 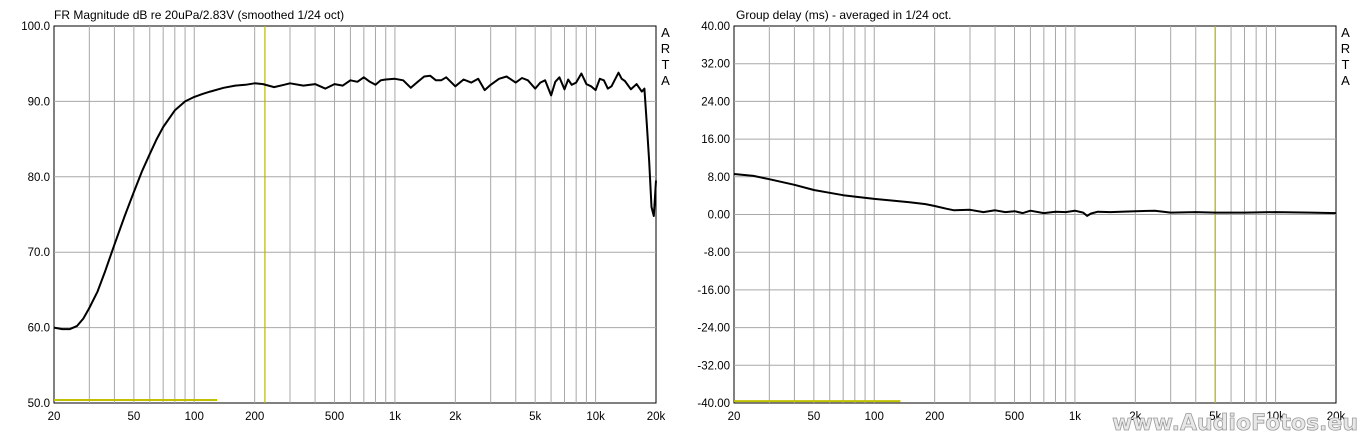 I want to click on y-tick-label: 100.0, so click(x=35, y=27).